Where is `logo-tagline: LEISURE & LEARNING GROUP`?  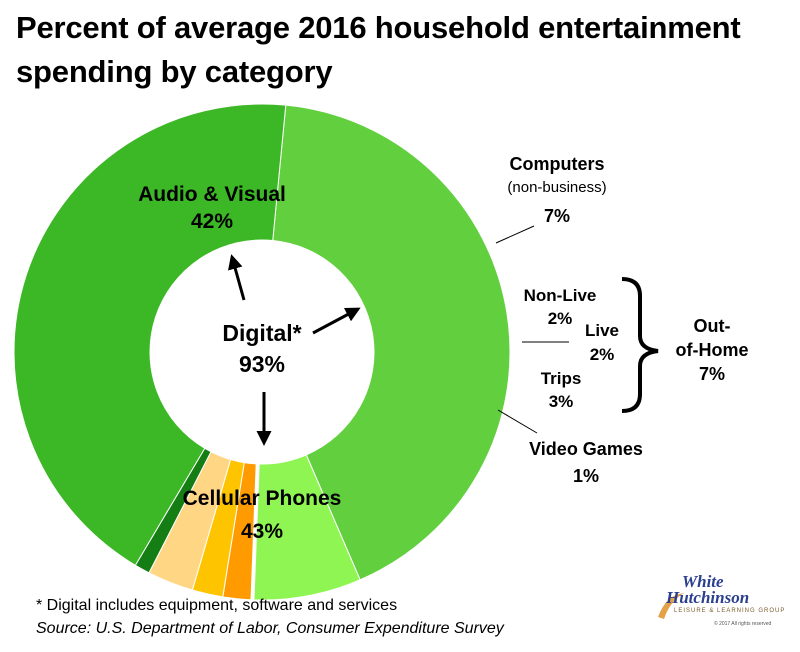
logo-tagline: LEISURE & LEARNING GROUP is located at coordinates (730, 611).